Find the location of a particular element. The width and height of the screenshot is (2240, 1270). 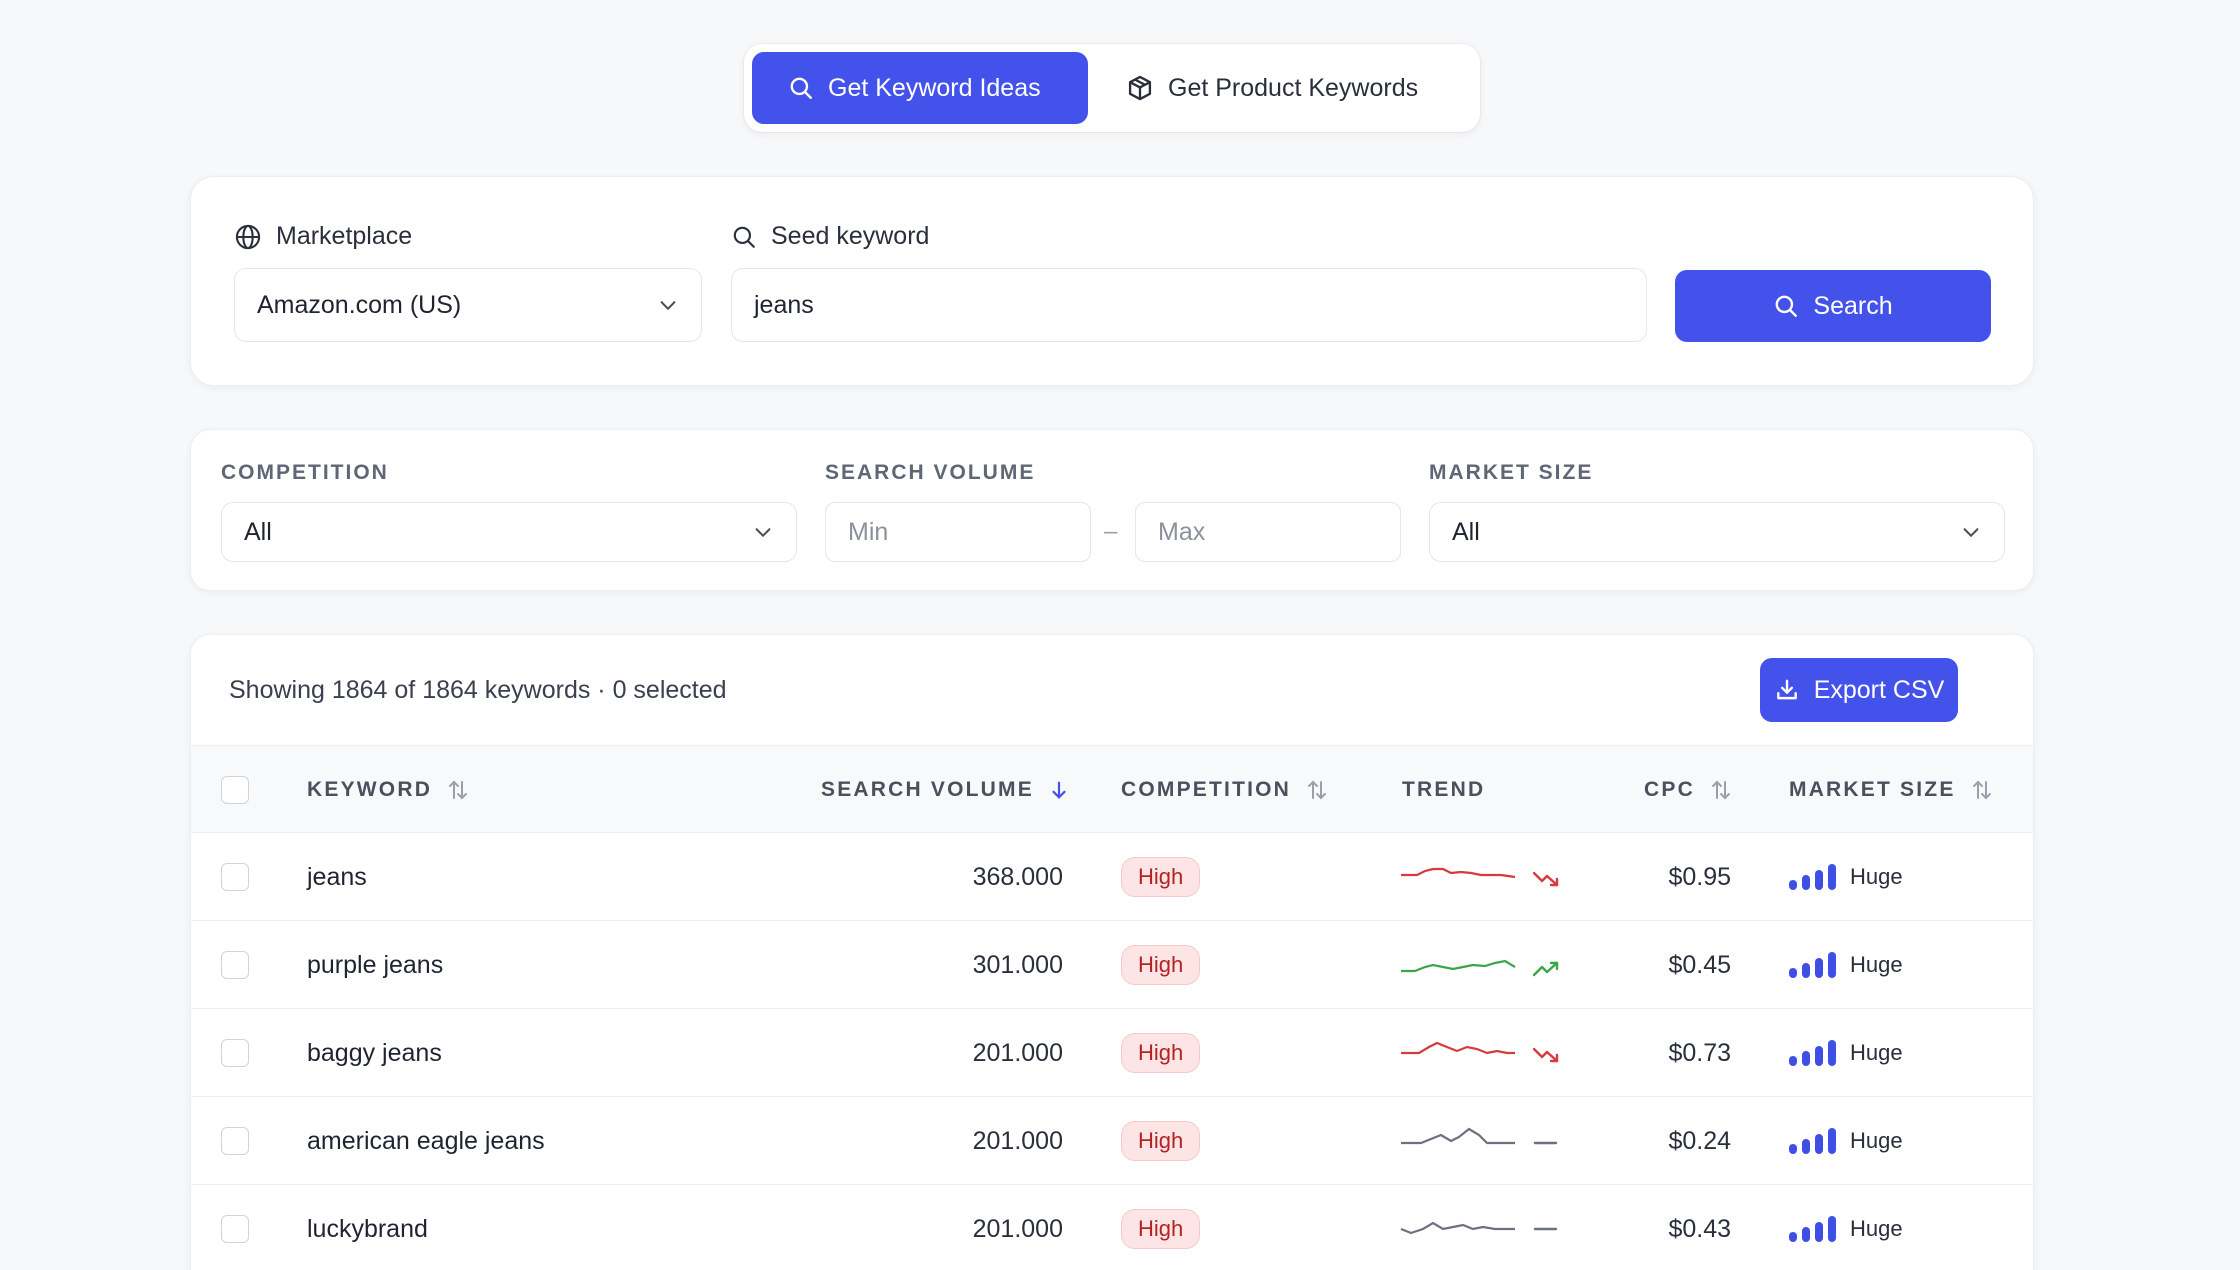

volume-max-input: Max is located at coordinates (1268, 532).